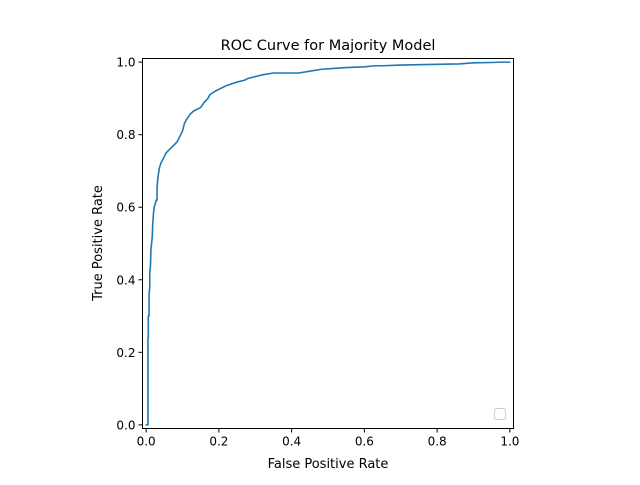  What do you see at coordinates (125, 63) in the screenshot?
I see `y-tick-label: 1.0` at bounding box center [125, 63].